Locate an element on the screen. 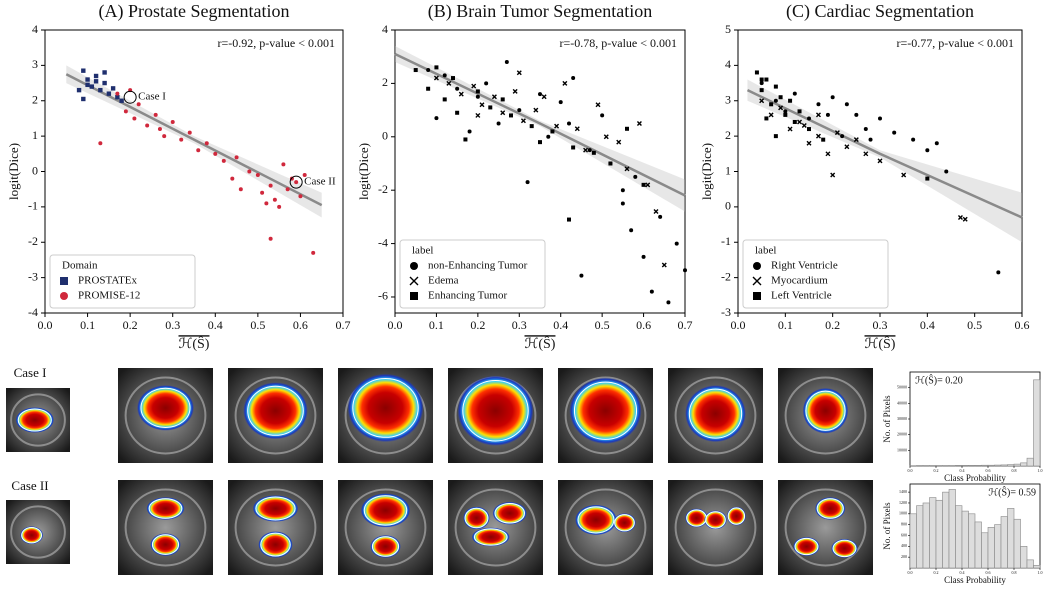 The width and height of the screenshot is (1046, 589). trend-line is located at coordinates (194, 140).